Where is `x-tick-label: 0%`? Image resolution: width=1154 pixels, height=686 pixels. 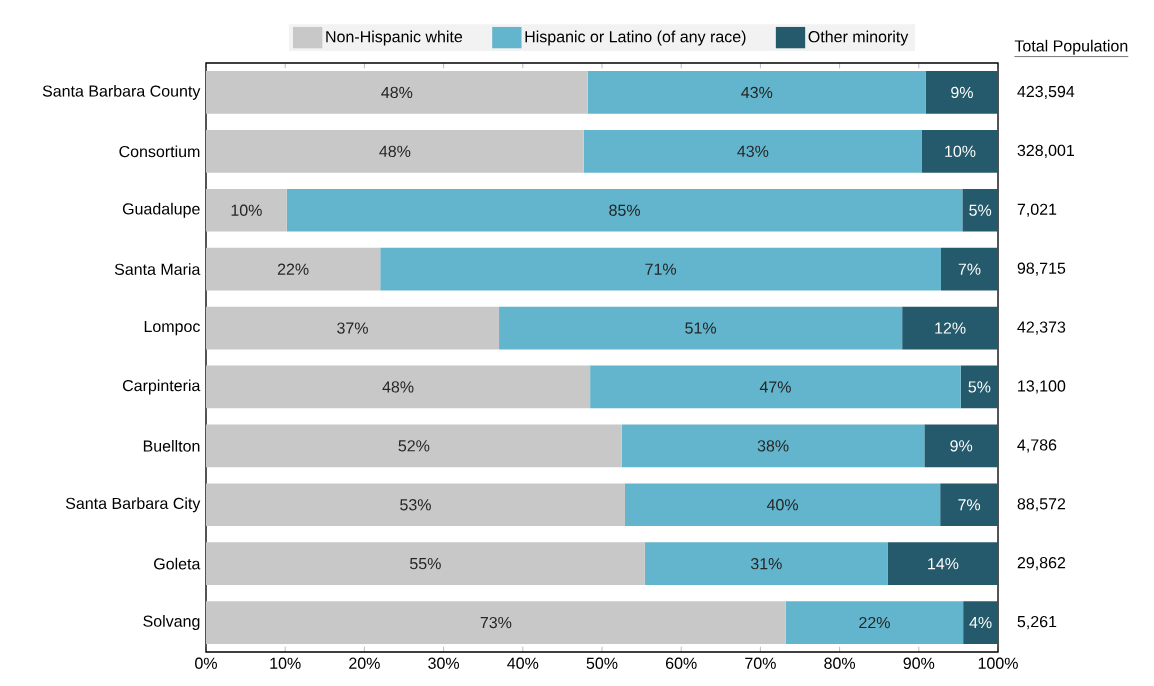
x-tick-label: 0% is located at coordinates (206, 663).